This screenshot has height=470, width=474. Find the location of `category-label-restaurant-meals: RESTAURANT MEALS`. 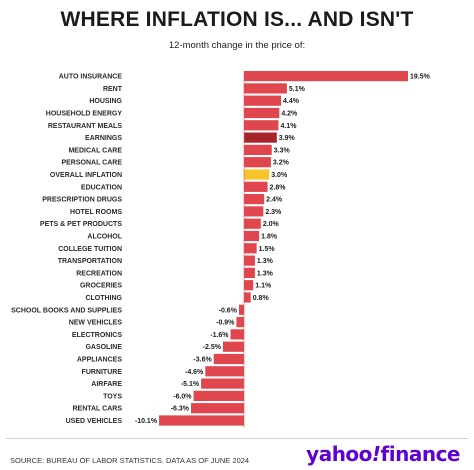

category-label-restaurant-meals: RESTAURANT MEALS is located at coordinates (85, 126).